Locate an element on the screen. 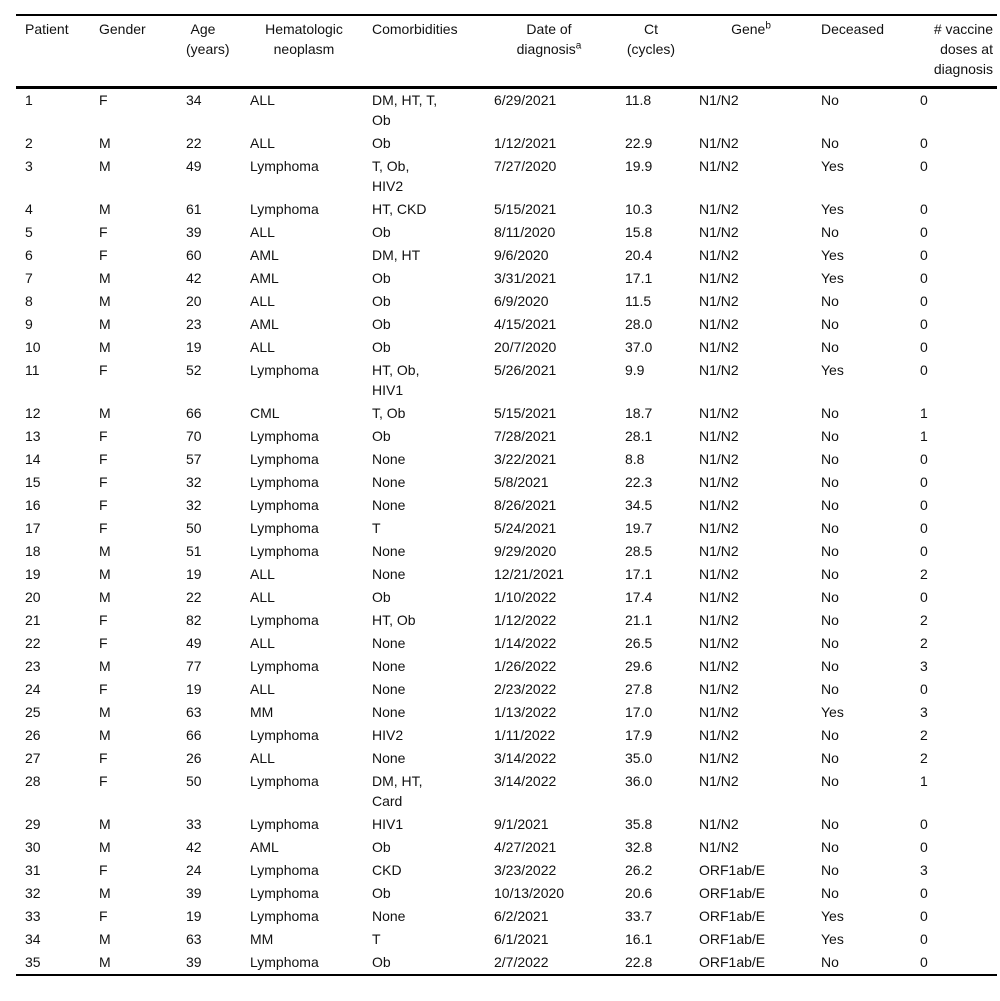 Image resolution: width=1000 pixels, height=1001 pixels. cell-ct: 17.9 is located at coordinates (639, 735).